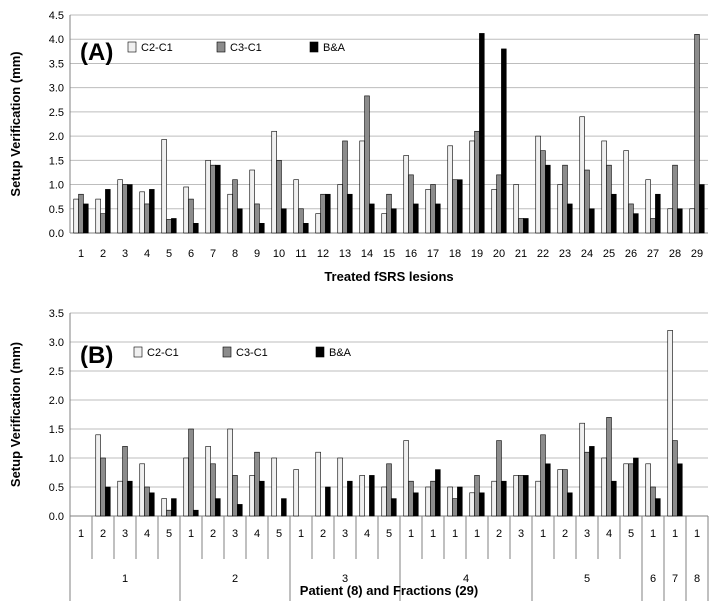  I want to click on x-tick-label: 17, so click(433, 254).